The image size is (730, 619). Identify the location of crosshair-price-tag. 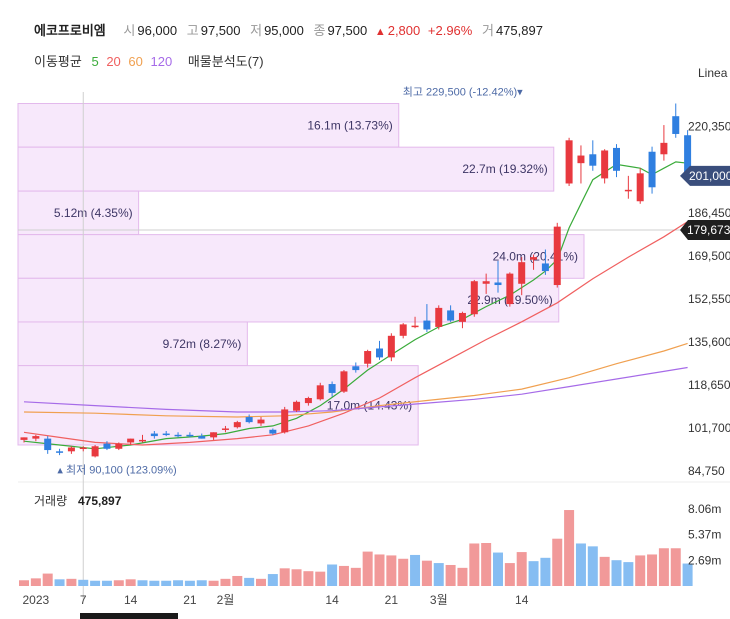
(705, 230).